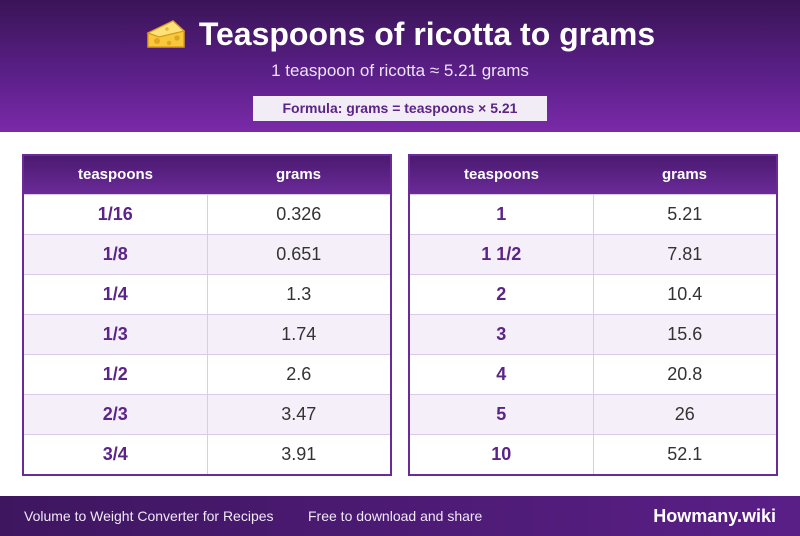 This screenshot has width=800, height=536. Describe the element at coordinates (116, 214) in the screenshot. I see `teaspoons-cell: 1/16` at that location.